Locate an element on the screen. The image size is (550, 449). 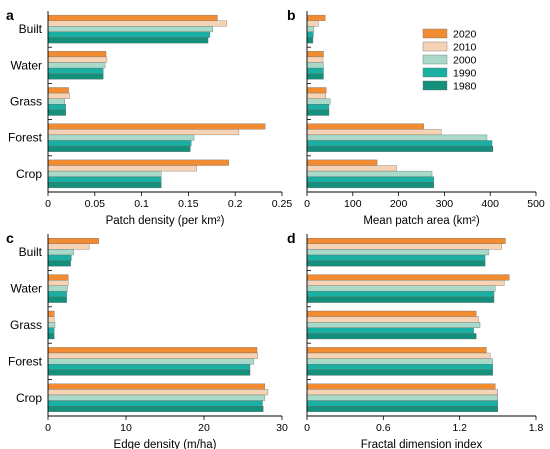
panel-letter: b is located at coordinates (291, 15).